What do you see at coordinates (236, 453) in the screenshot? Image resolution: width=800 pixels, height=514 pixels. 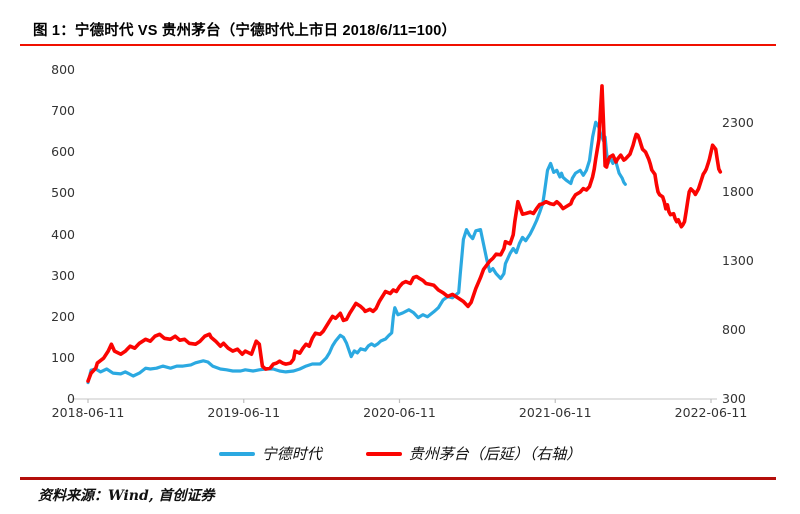 I see `catl-line-swatch` at bounding box center [236, 453].